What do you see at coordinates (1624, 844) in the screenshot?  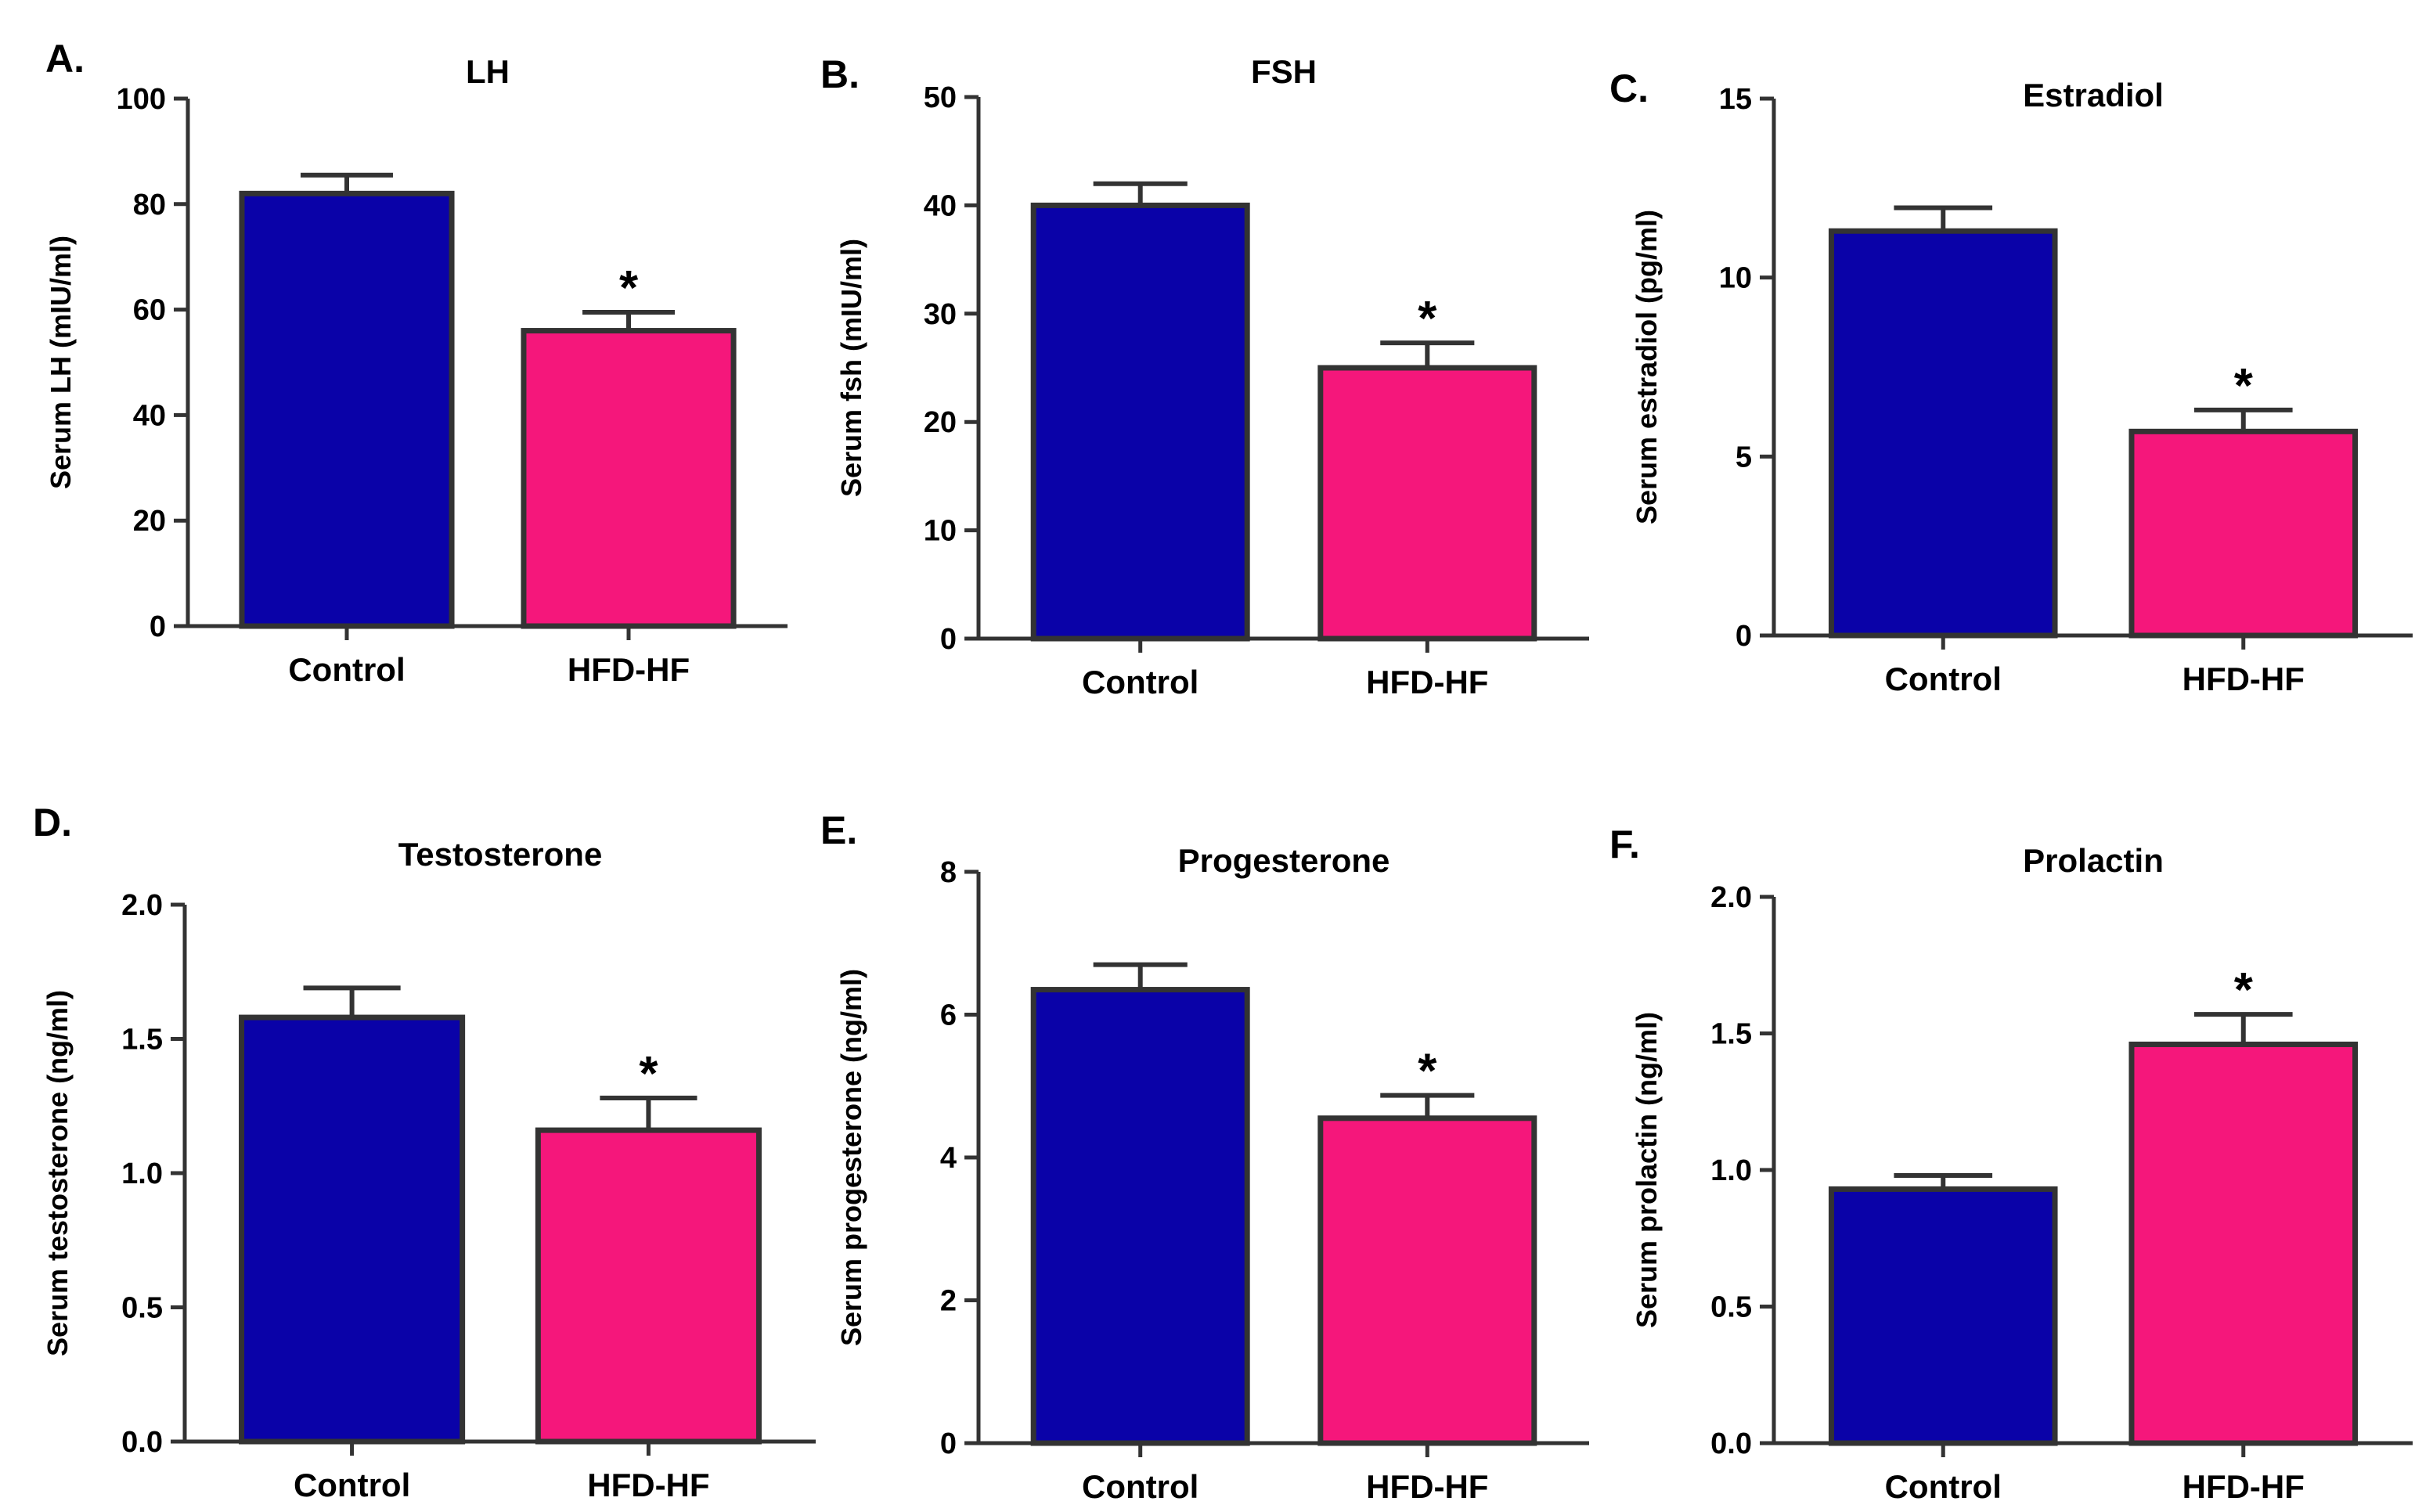 I see `panel-letter: F.` at bounding box center [1624, 844].